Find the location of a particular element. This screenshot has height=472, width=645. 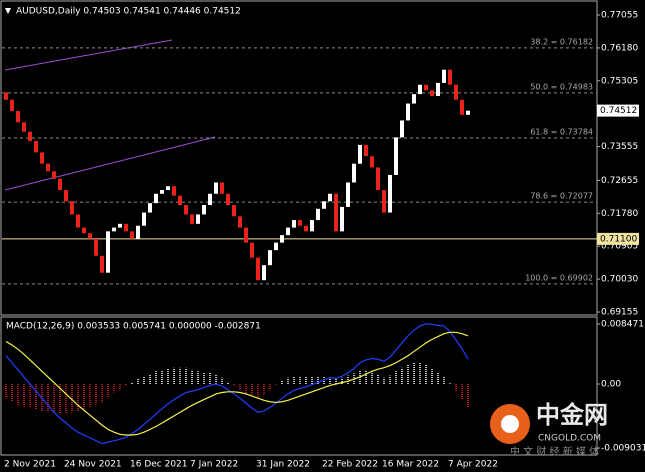

y-tick-label: 0.70905 is located at coordinates (619, 247).